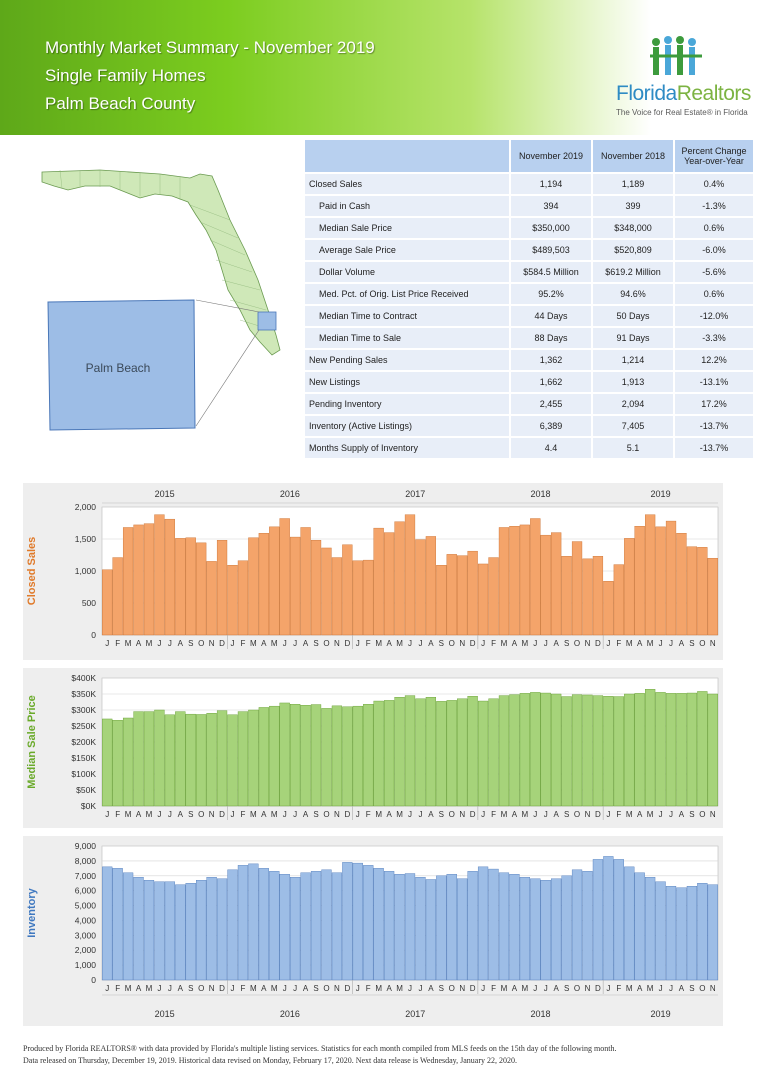 This screenshot has width=757, height=1089. I want to click on year-label: 2017, so click(415, 1014).